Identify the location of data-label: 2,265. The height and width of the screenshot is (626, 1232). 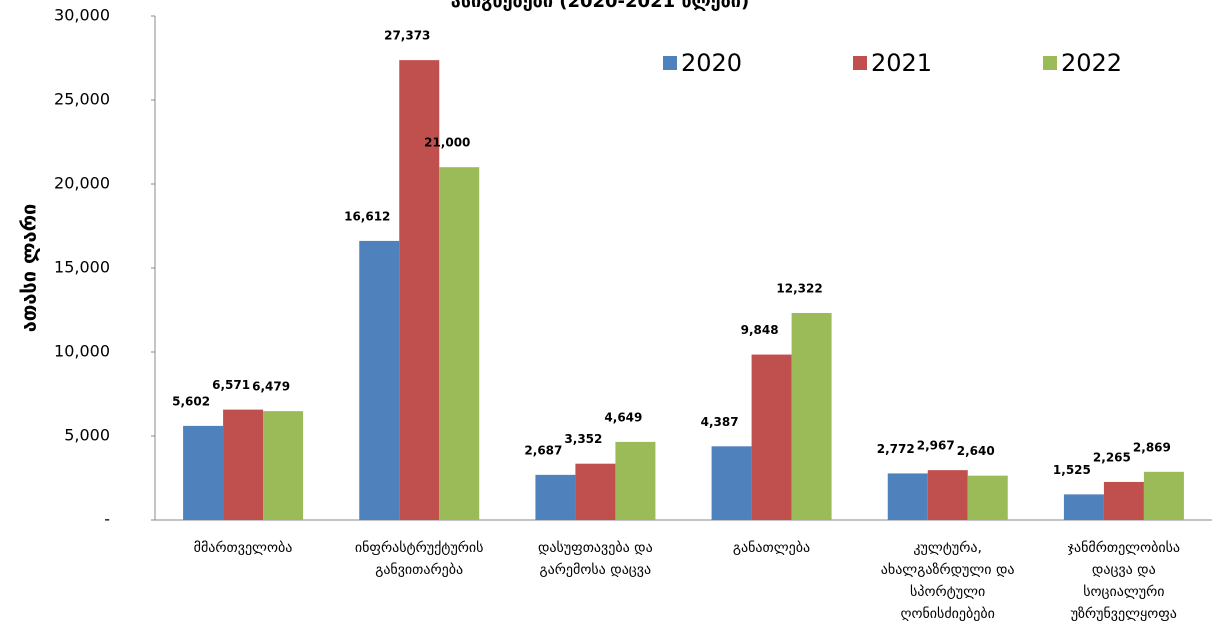
(1112, 457).